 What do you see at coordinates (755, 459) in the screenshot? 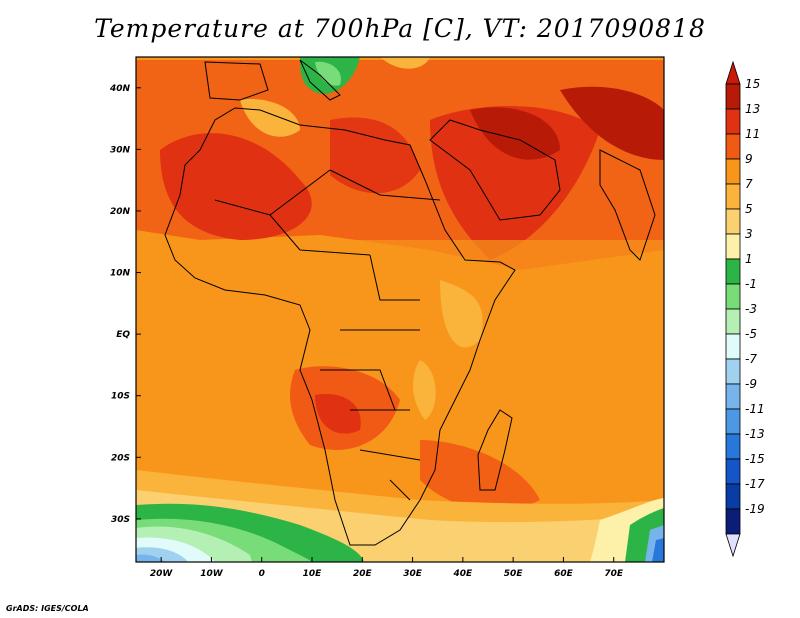
I see `colorbar-label: -15` at bounding box center [755, 459].